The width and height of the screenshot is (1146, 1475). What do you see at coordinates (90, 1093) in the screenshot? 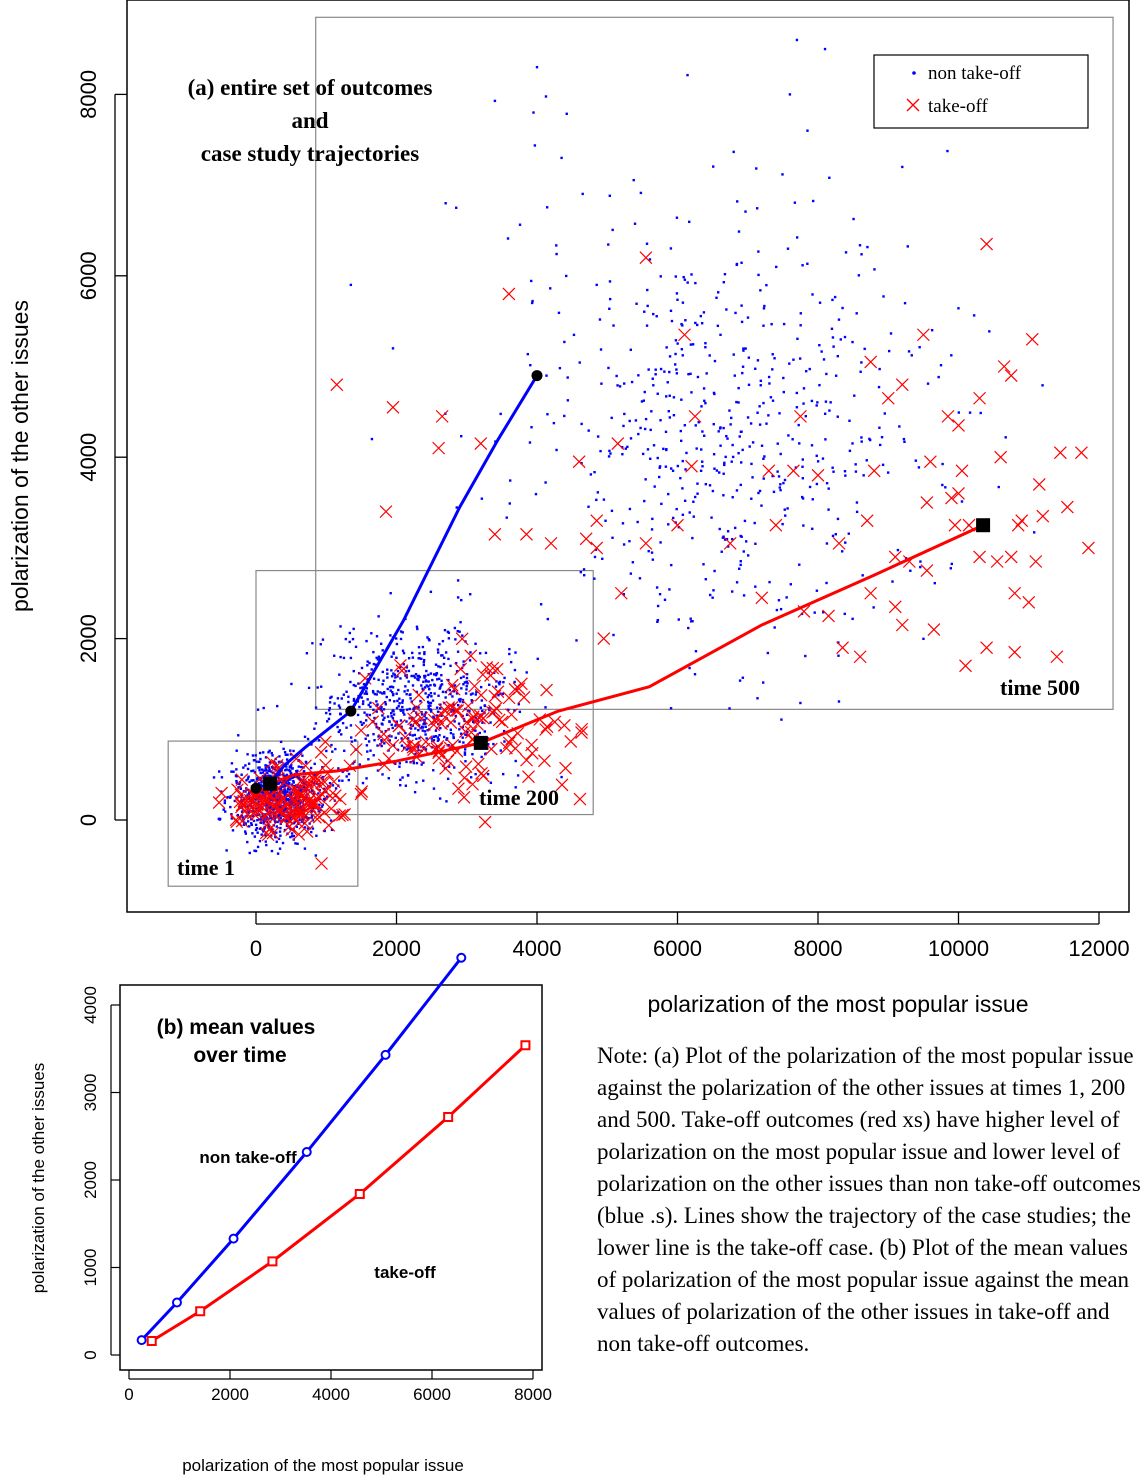
I see `y-tick-label-b: 3000` at bounding box center [90, 1093].